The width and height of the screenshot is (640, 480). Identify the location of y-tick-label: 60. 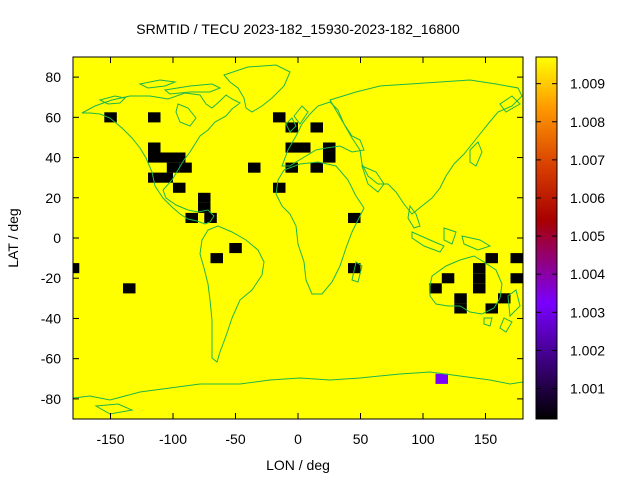
(53, 117).